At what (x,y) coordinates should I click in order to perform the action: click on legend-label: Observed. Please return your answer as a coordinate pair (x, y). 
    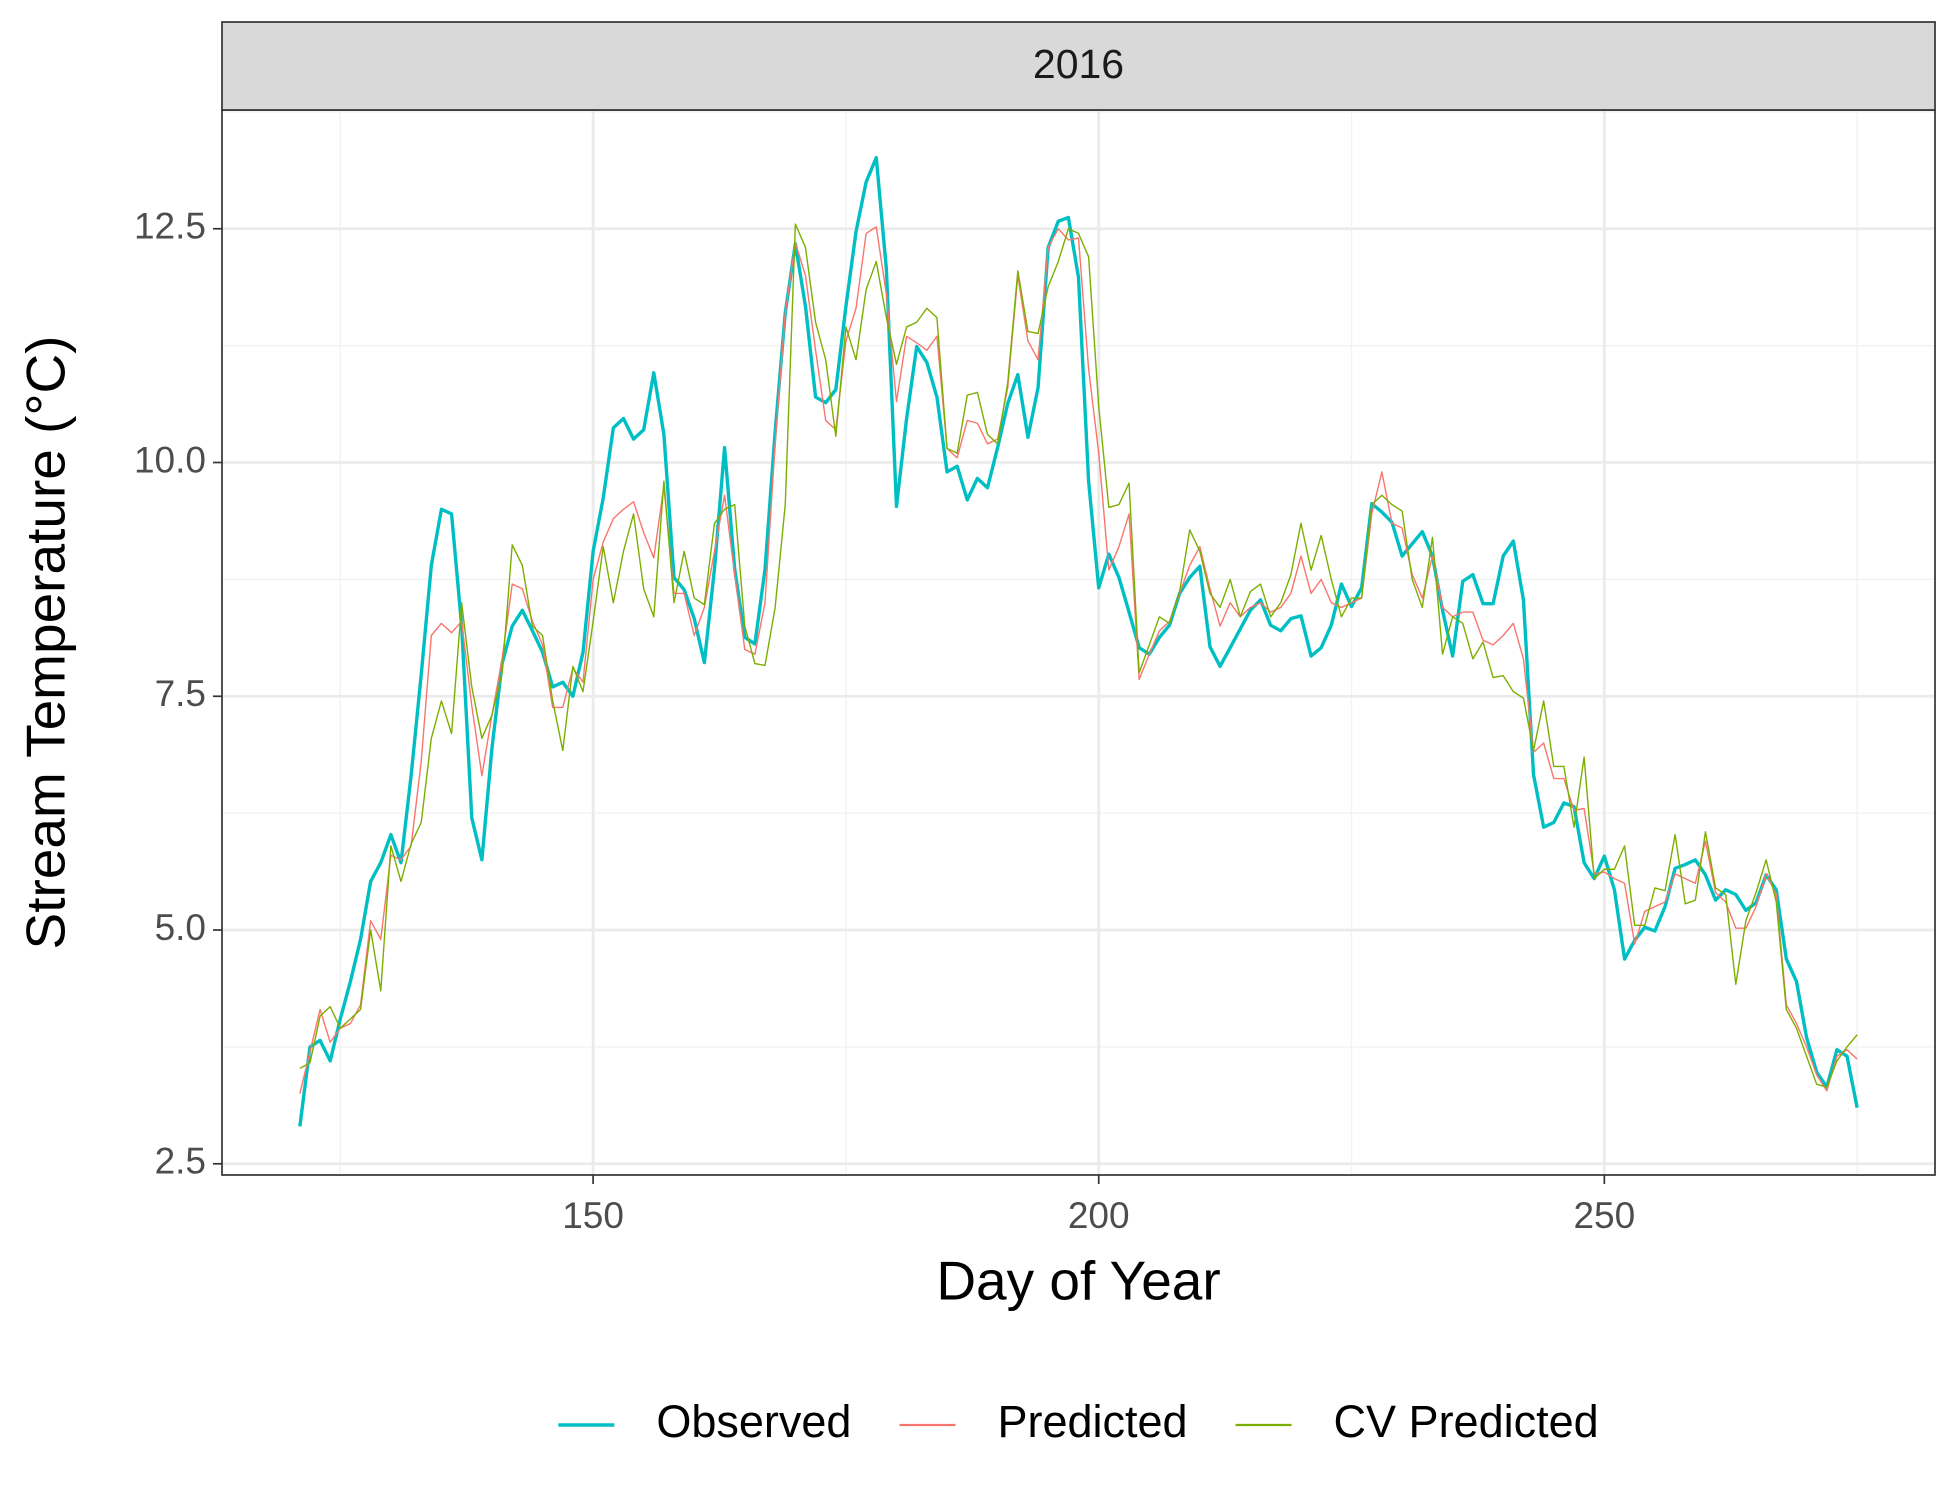
    Looking at the image, I should click on (753, 1421).